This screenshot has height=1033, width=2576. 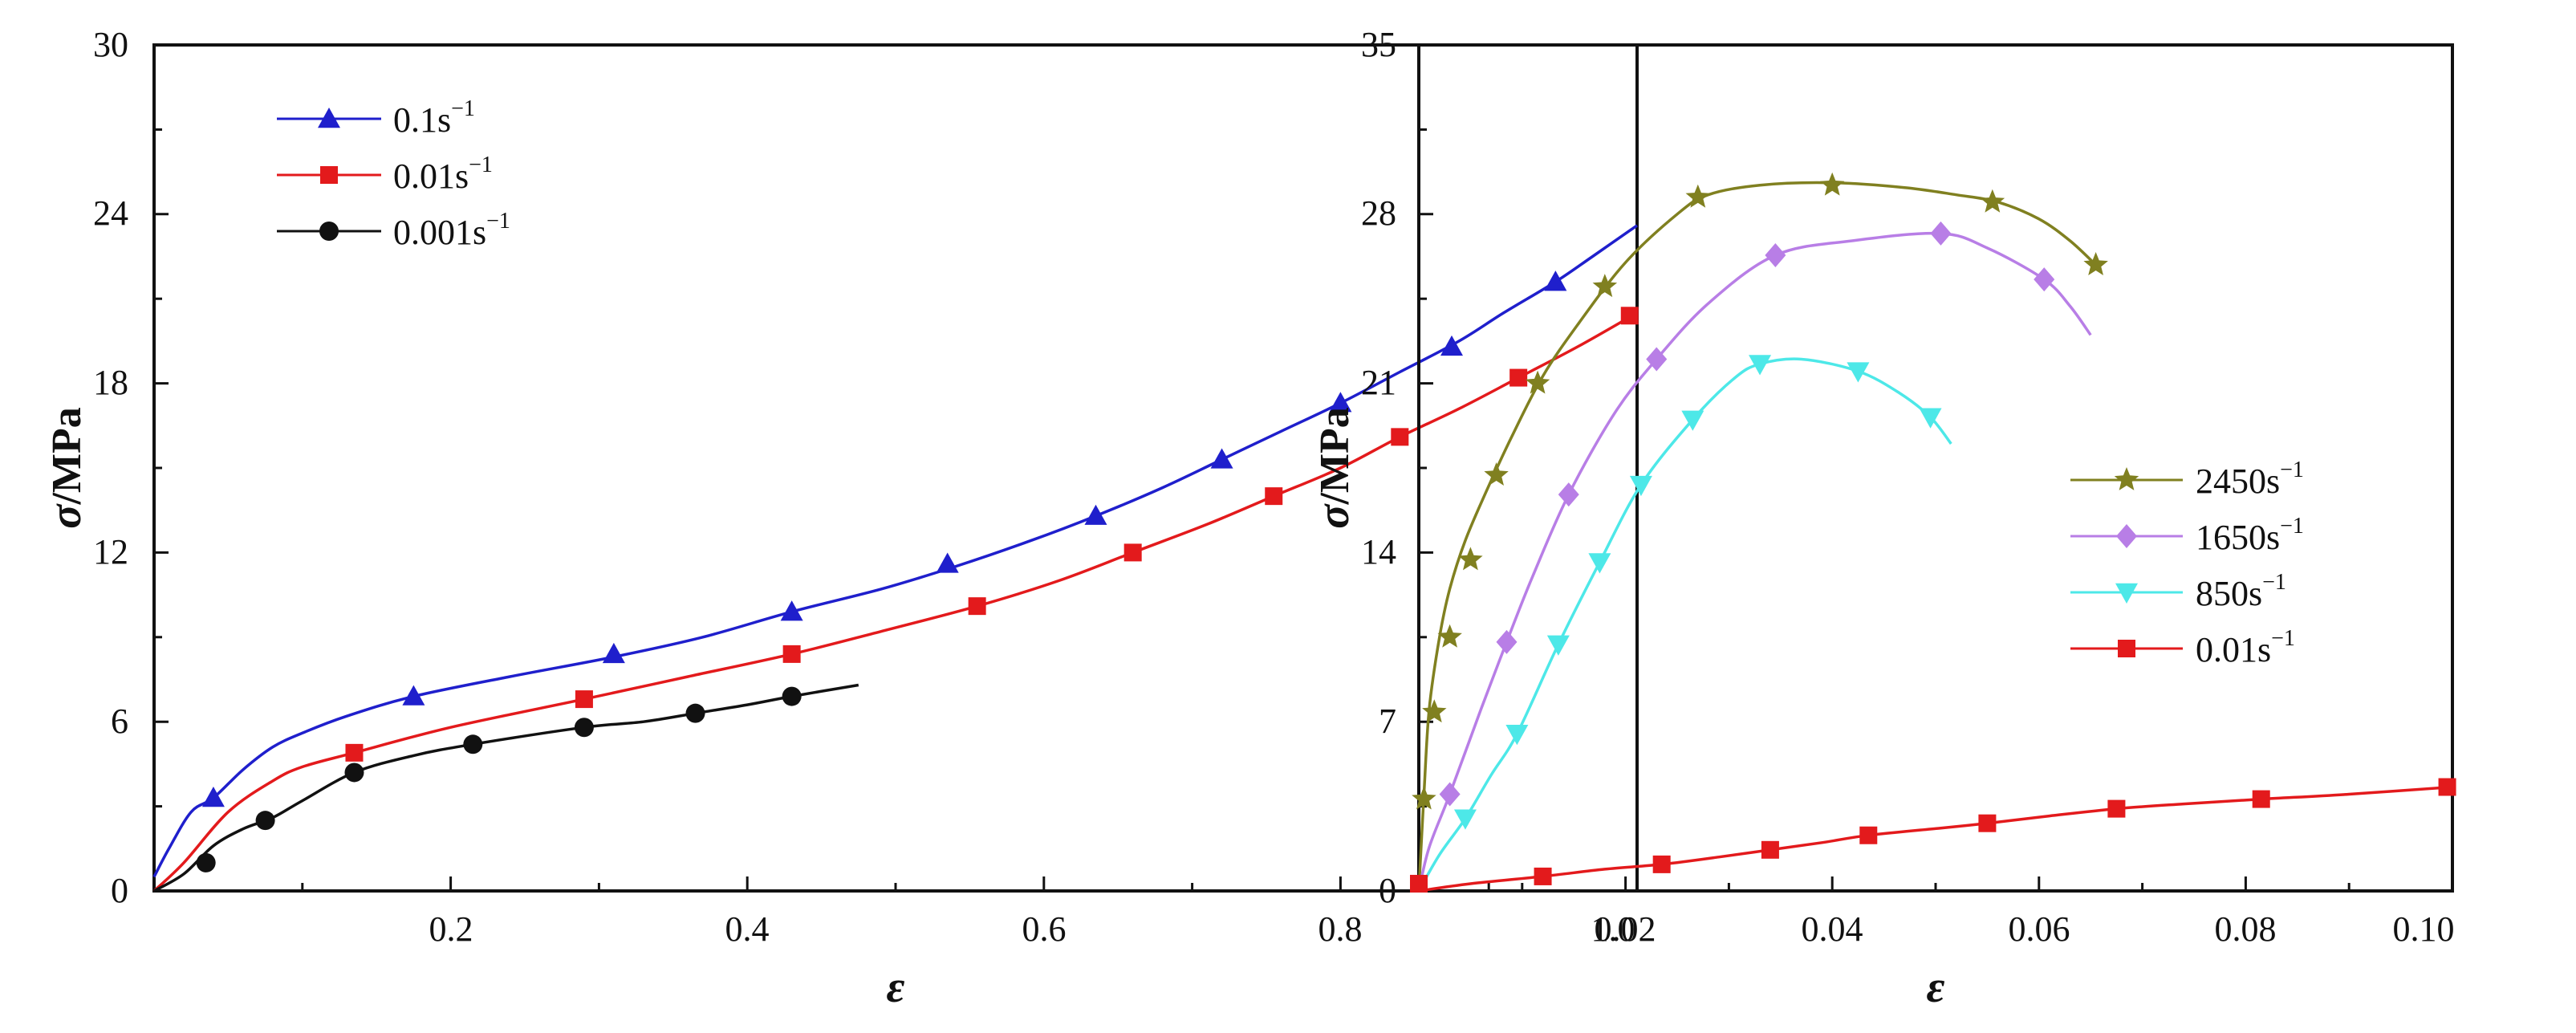 What do you see at coordinates (443, 174) in the screenshot?
I see `left-legend-label-1: 0.01s−1` at bounding box center [443, 174].